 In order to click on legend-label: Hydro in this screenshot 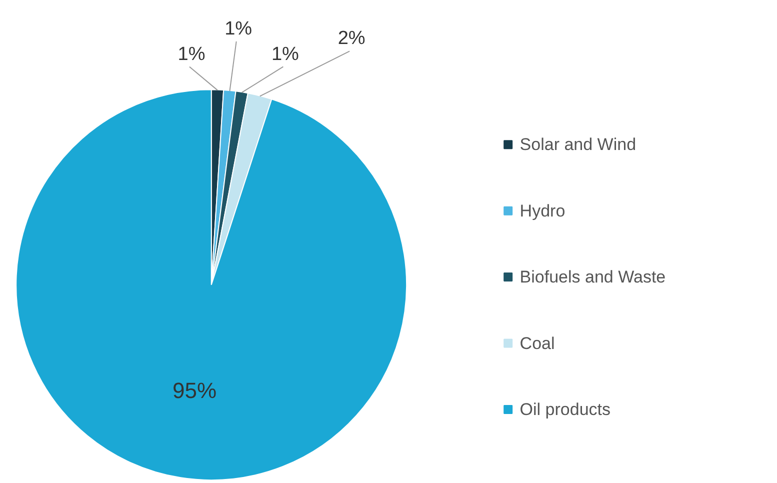, I will do `click(543, 210)`.